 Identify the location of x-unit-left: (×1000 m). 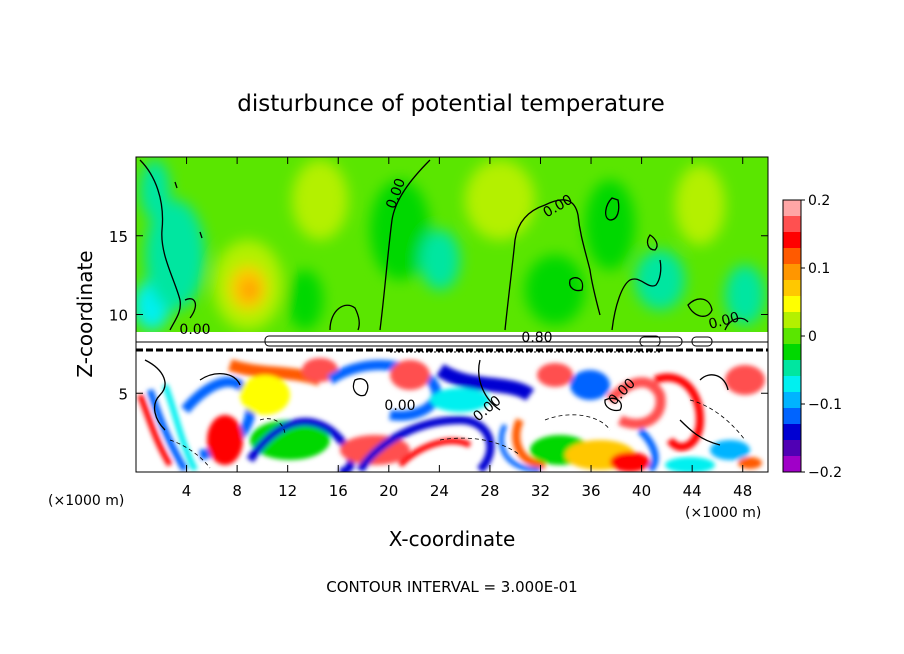
(86, 501).